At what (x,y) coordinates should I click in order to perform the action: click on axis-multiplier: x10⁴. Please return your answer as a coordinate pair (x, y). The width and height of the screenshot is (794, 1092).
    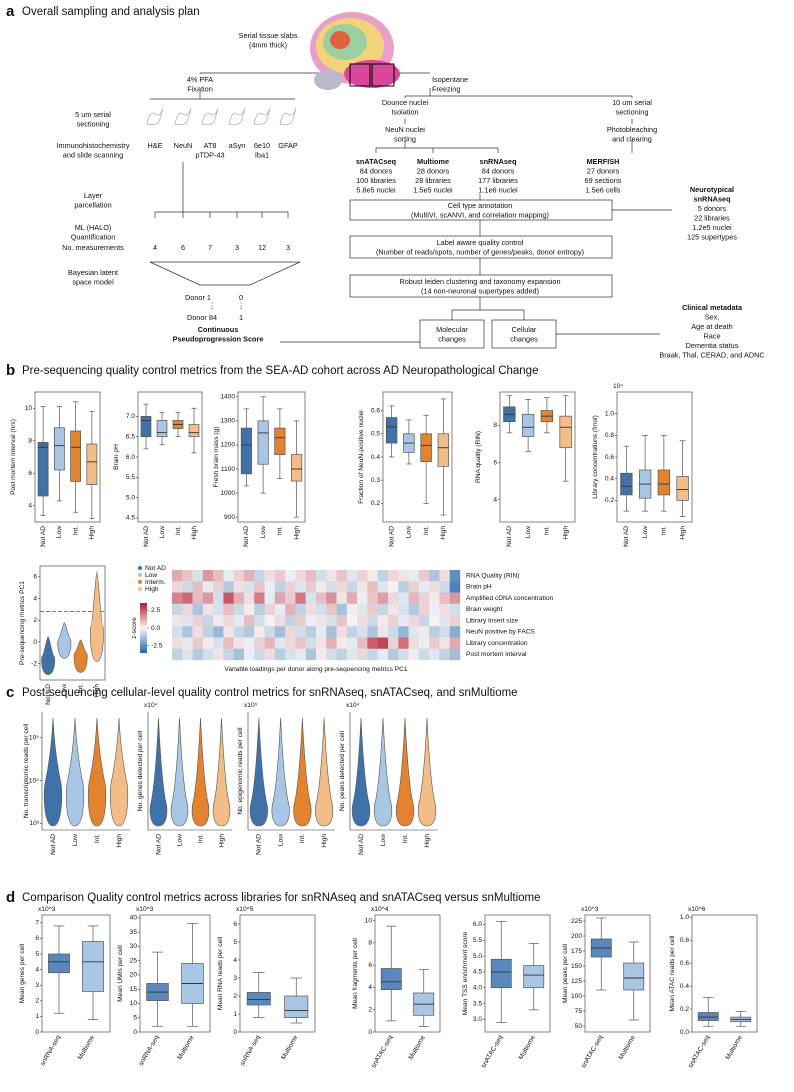
    Looking at the image, I should click on (353, 705).